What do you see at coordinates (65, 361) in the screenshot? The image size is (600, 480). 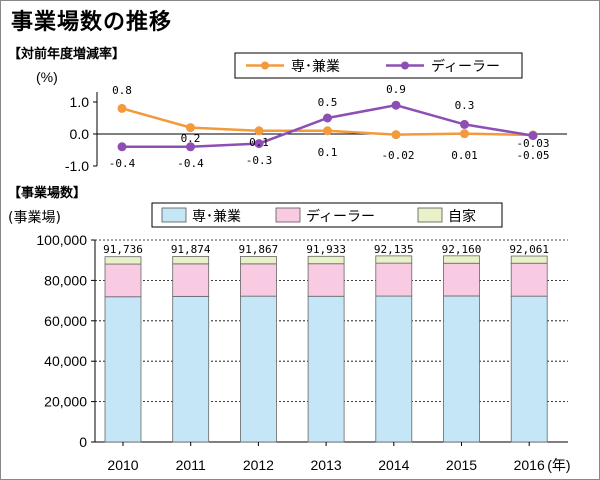 I see `bar-y-tick-label: 40,000` at bounding box center [65, 361].